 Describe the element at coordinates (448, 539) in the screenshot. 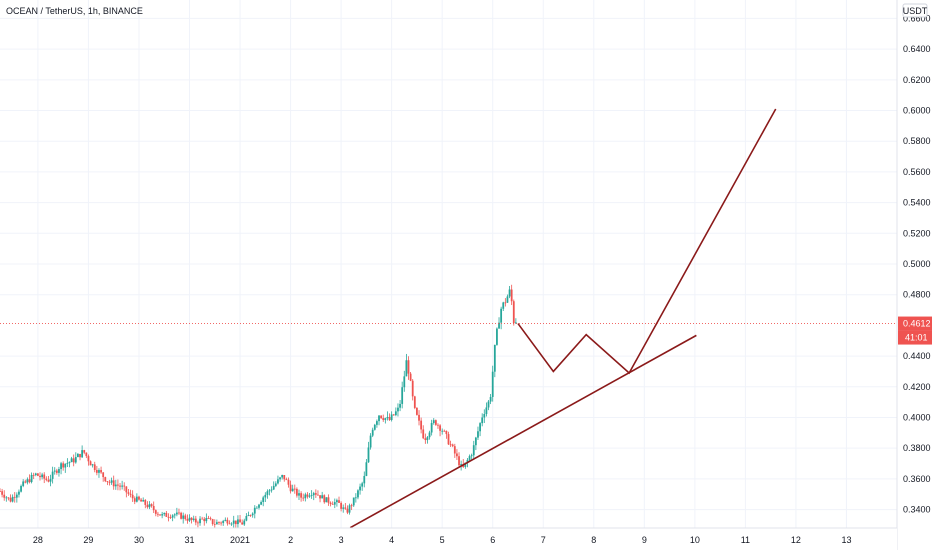

I see `time-axis` at that location.